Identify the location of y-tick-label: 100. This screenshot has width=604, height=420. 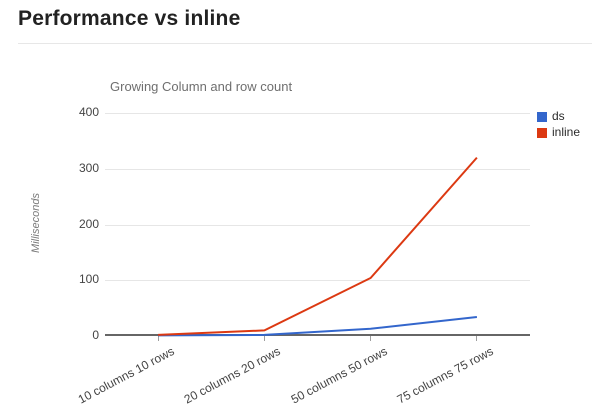
(88, 279).